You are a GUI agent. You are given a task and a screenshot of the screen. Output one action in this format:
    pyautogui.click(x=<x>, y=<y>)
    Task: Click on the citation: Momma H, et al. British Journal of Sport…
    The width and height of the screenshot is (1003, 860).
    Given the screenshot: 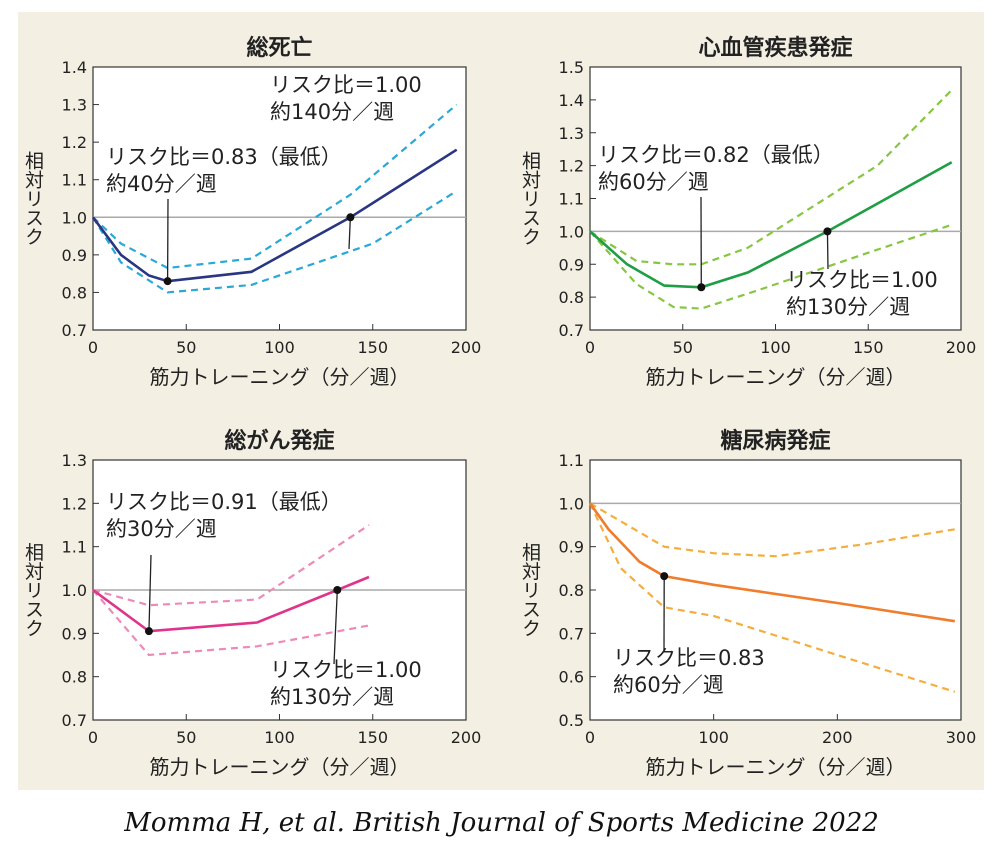 What is the action you would take?
    pyautogui.click(x=501, y=823)
    